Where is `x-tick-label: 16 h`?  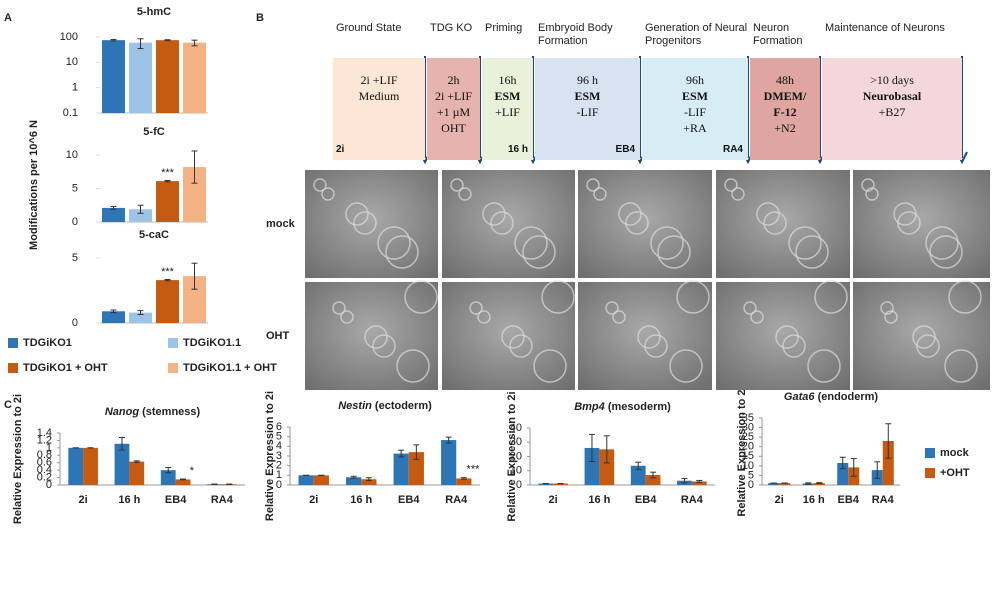
x-tick-label: 16 h is located at coordinates (361, 500).